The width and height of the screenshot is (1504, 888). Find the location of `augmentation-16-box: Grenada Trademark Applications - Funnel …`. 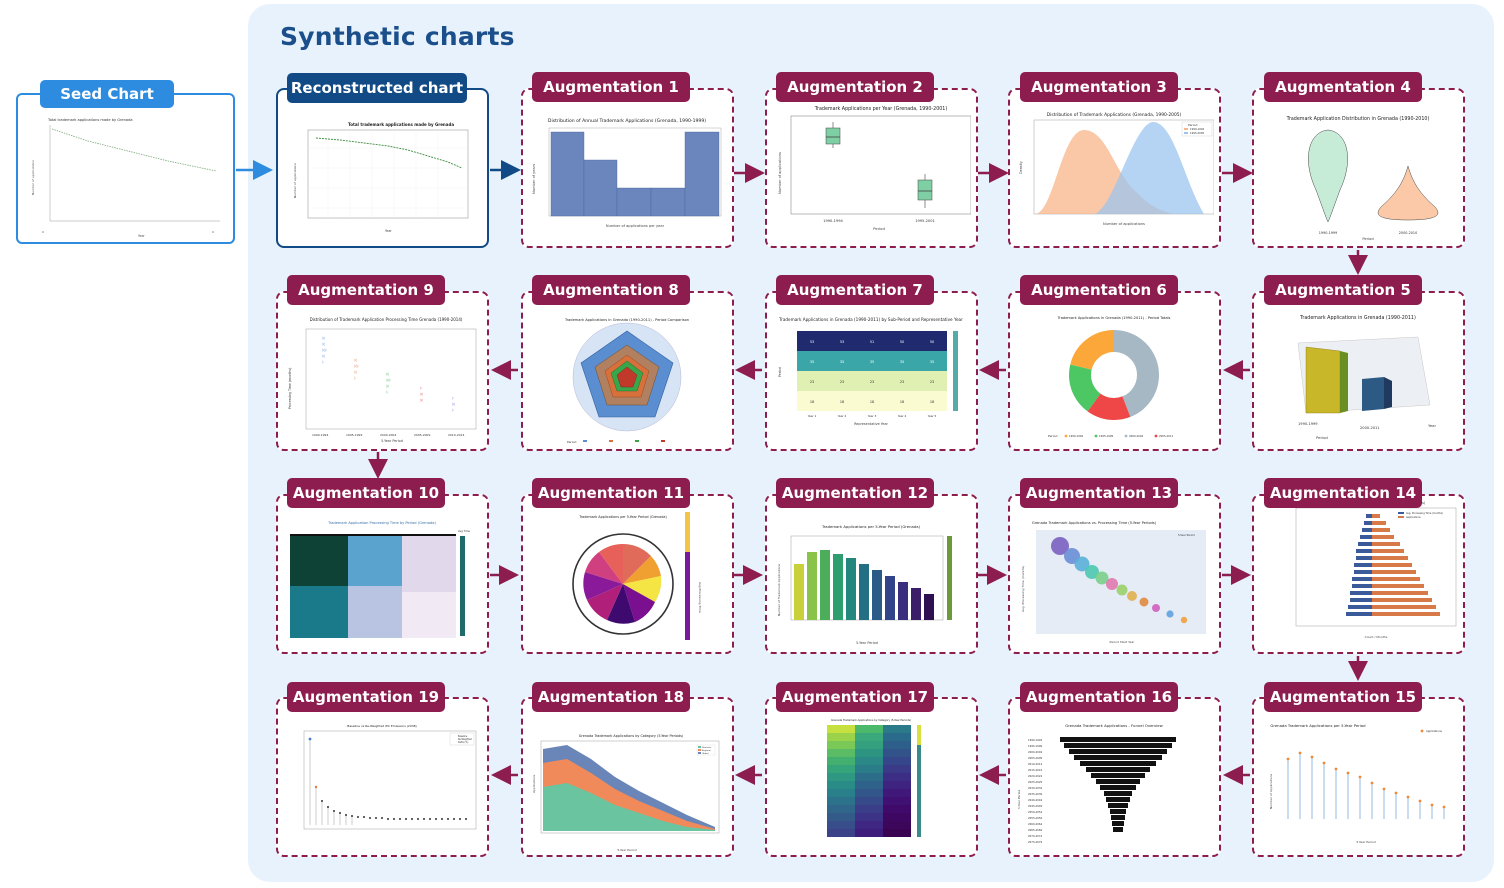

augmentation-16-box: Grenada Trademark Applications - Funnel … is located at coordinates (1114, 777).